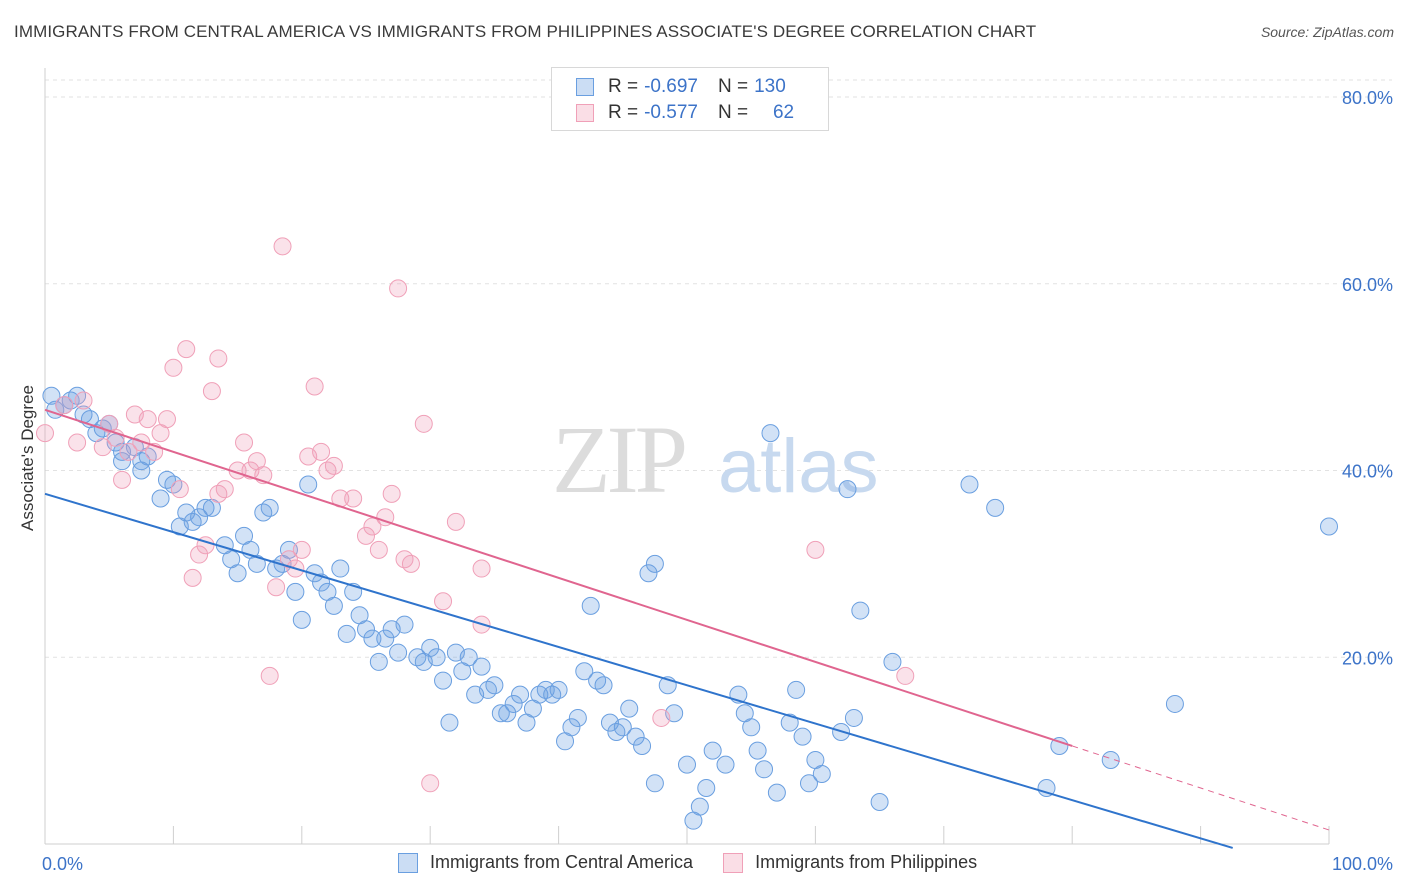 This screenshot has height=892, width=1406. I want to click on y-tick-label: 40.0%, so click(1367, 472).